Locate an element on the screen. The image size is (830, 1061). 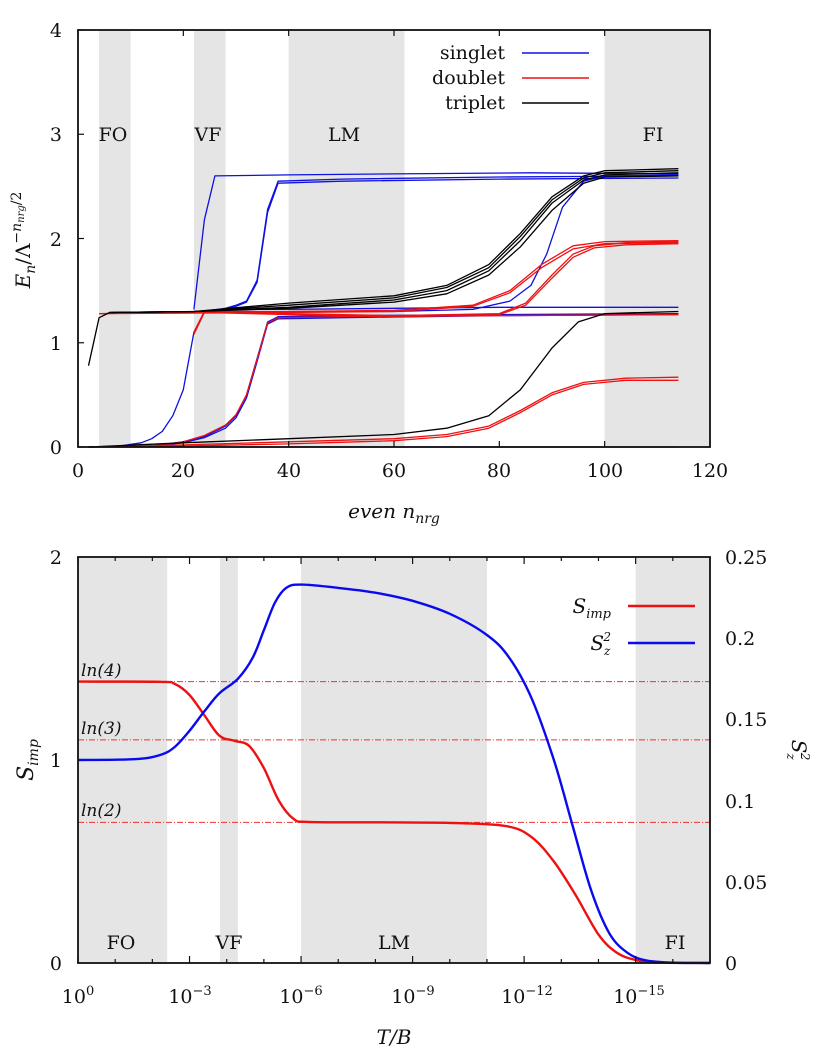
ln3-label: ln(3) is located at coordinates (101, 729).